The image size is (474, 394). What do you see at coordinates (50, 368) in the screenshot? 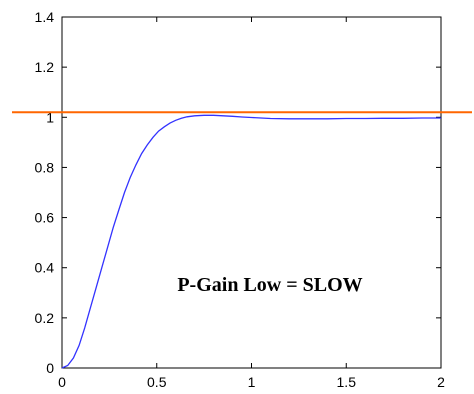
I see `y-tick-label: 0` at bounding box center [50, 368].